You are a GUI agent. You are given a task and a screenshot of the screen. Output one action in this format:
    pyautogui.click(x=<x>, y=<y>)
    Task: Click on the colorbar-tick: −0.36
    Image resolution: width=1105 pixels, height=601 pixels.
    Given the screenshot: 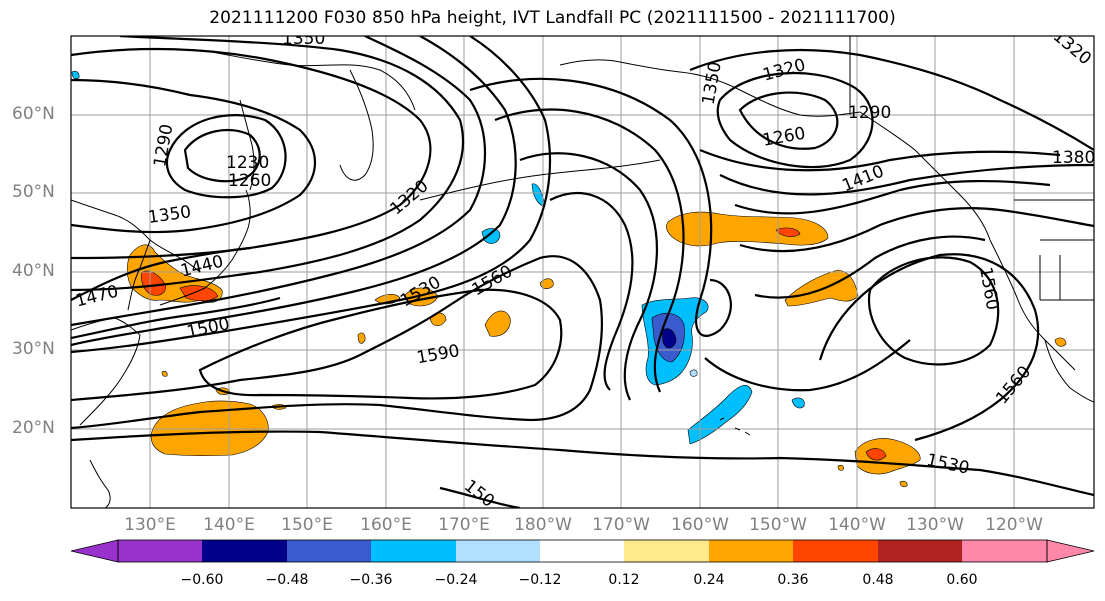 What is the action you would take?
    pyautogui.click(x=371, y=580)
    